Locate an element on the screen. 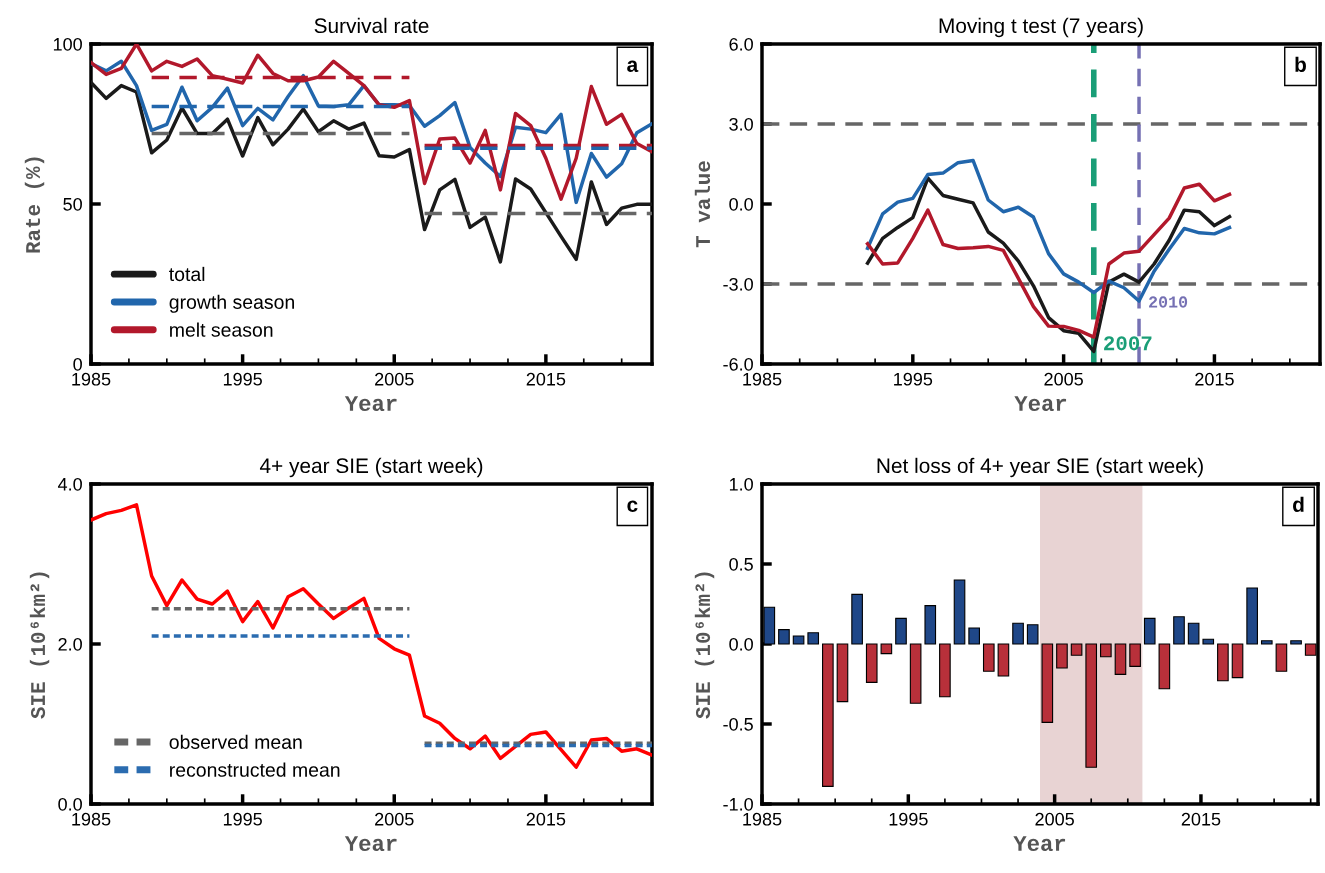 The image size is (1325, 873). chart-title: Moving t test (7 years) is located at coordinates (1041, 27).